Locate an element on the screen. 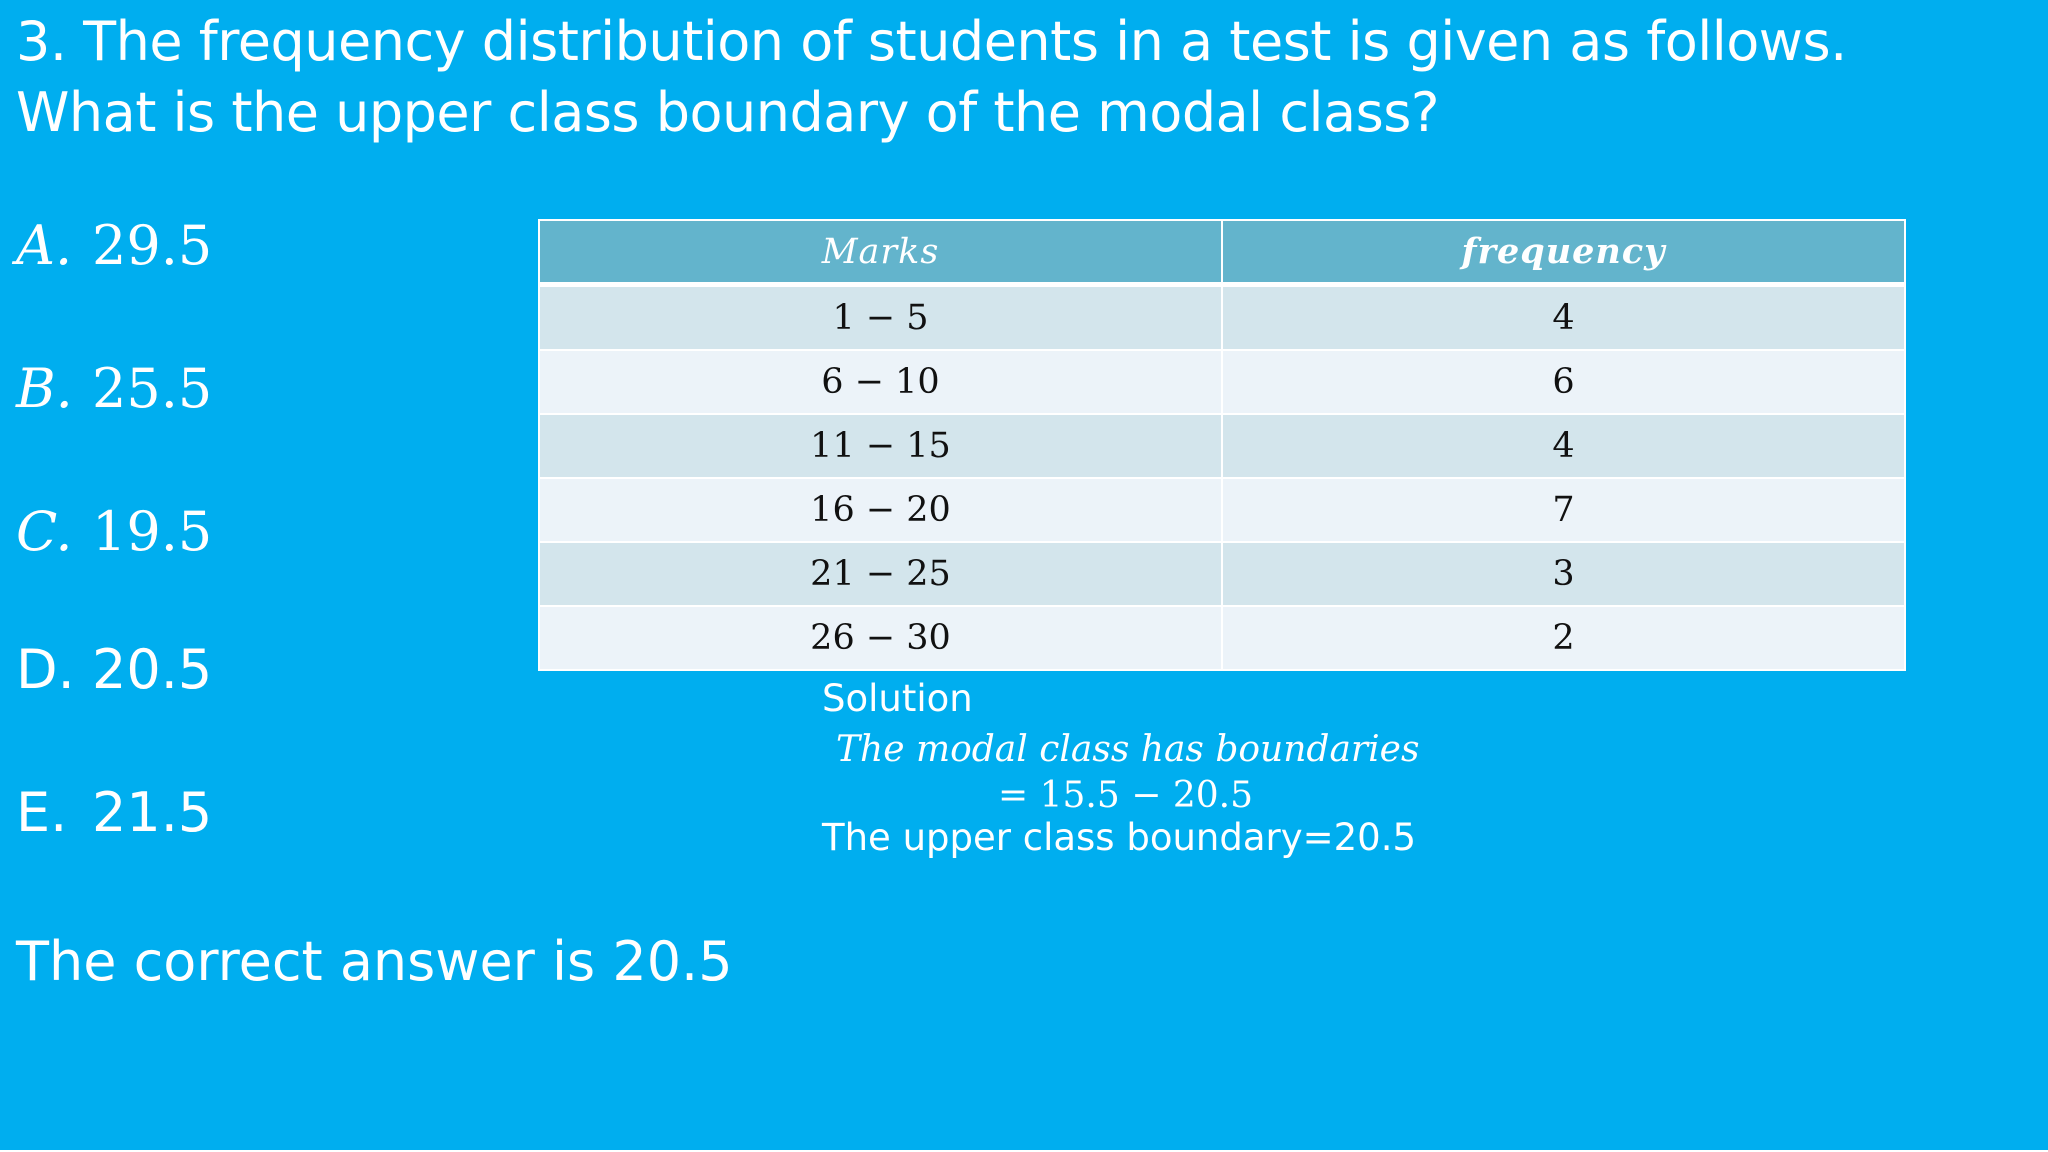  solution-upper-boundary-text: The upper class boundary=20.5 is located at coordinates (1119, 837).